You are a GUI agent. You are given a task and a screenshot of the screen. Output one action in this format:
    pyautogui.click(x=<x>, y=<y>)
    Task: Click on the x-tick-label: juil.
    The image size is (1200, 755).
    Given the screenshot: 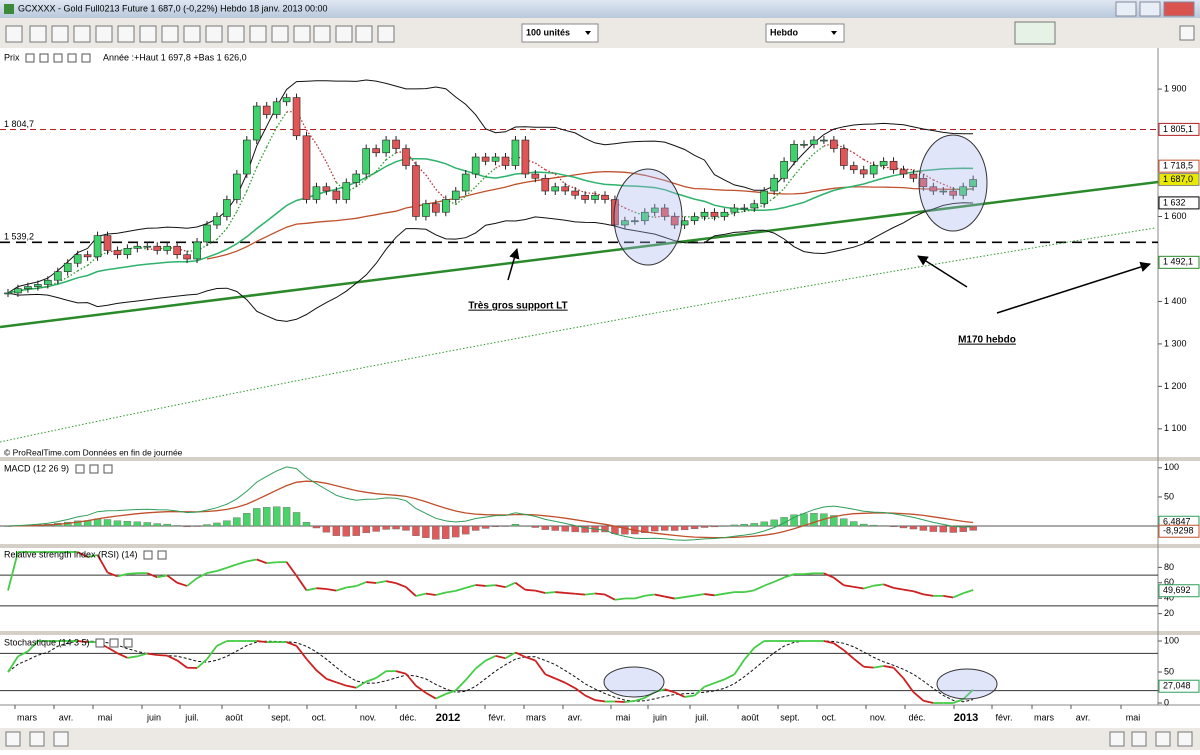 What is the action you would take?
    pyautogui.click(x=701, y=717)
    